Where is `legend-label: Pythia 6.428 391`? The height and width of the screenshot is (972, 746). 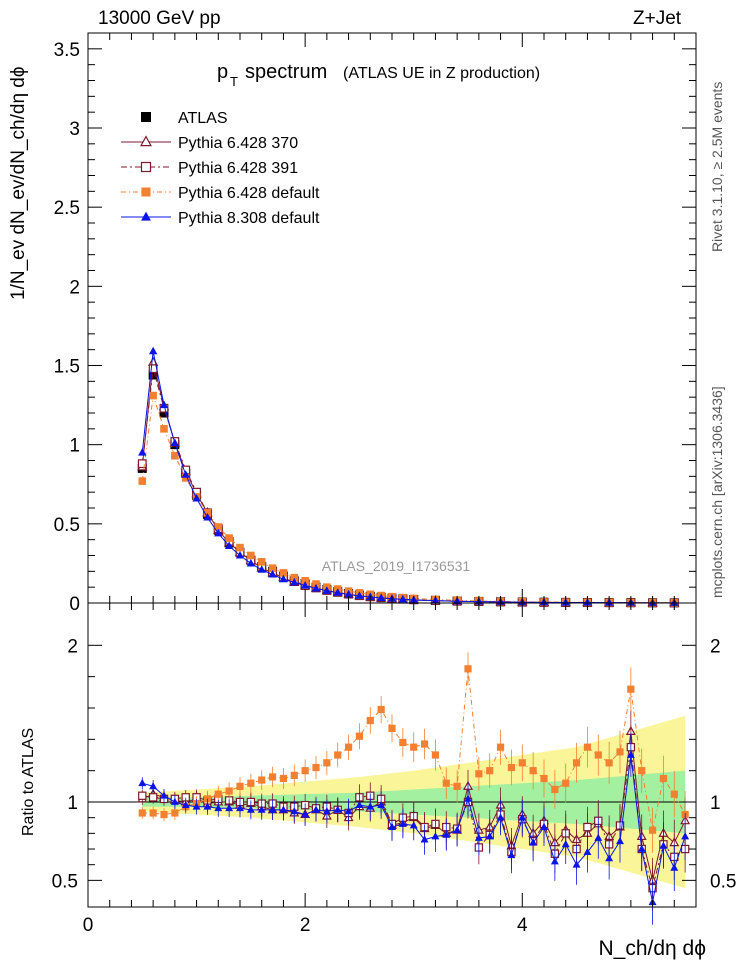
legend-label: Pythia 6.428 391 is located at coordinates (238, 168).